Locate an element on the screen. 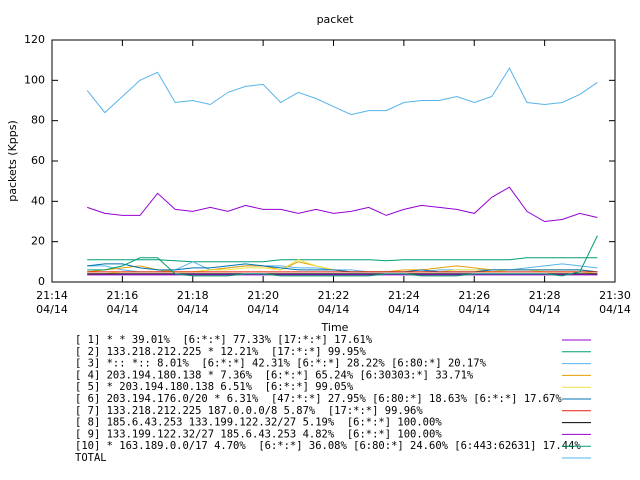 This screenshot has width=640, height=480. x-tick-label: 21:14 is located at coordinates (52, 295).